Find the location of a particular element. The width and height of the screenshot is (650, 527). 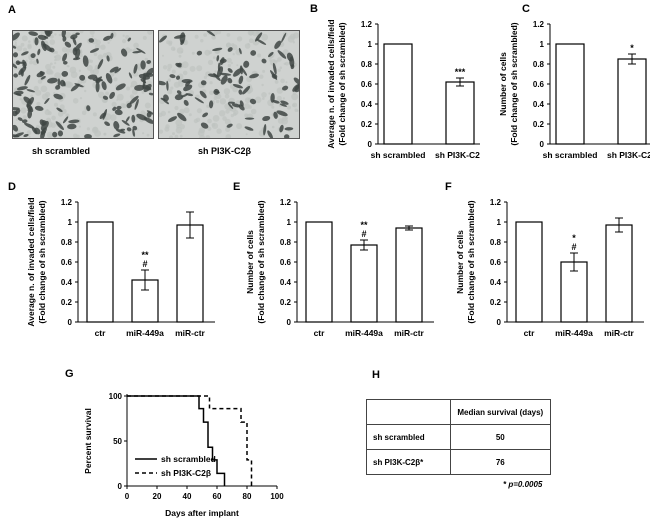

x-category-label: miR-449a is located at coordinates (364, 333).